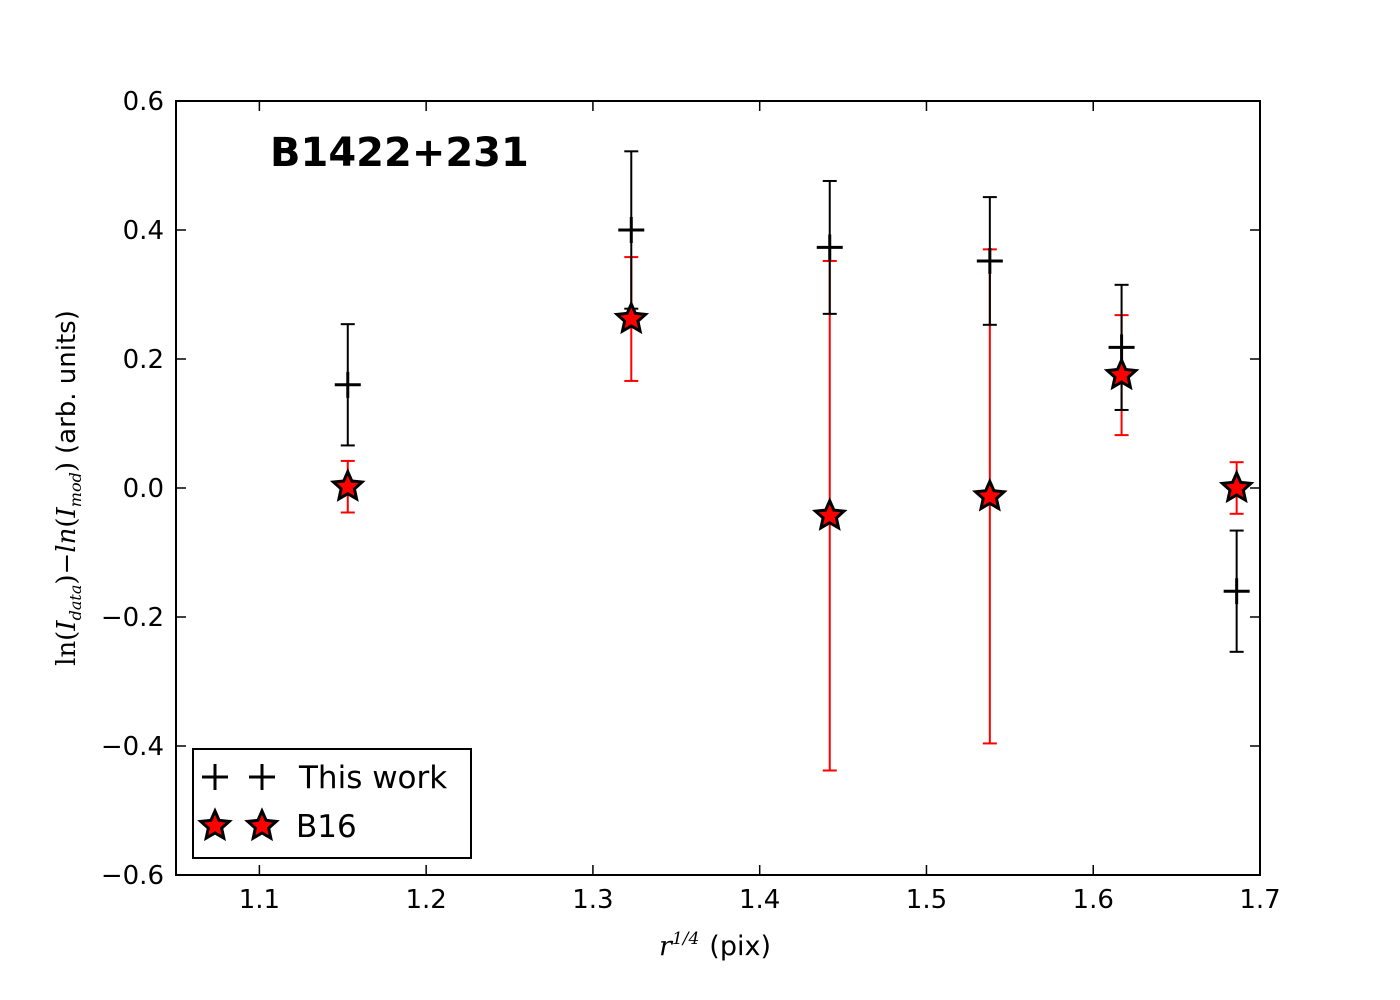 This screenshot has height=1000, width=1400. I want to click on y-axis-label-prefix: ln(, so click(67, 648).